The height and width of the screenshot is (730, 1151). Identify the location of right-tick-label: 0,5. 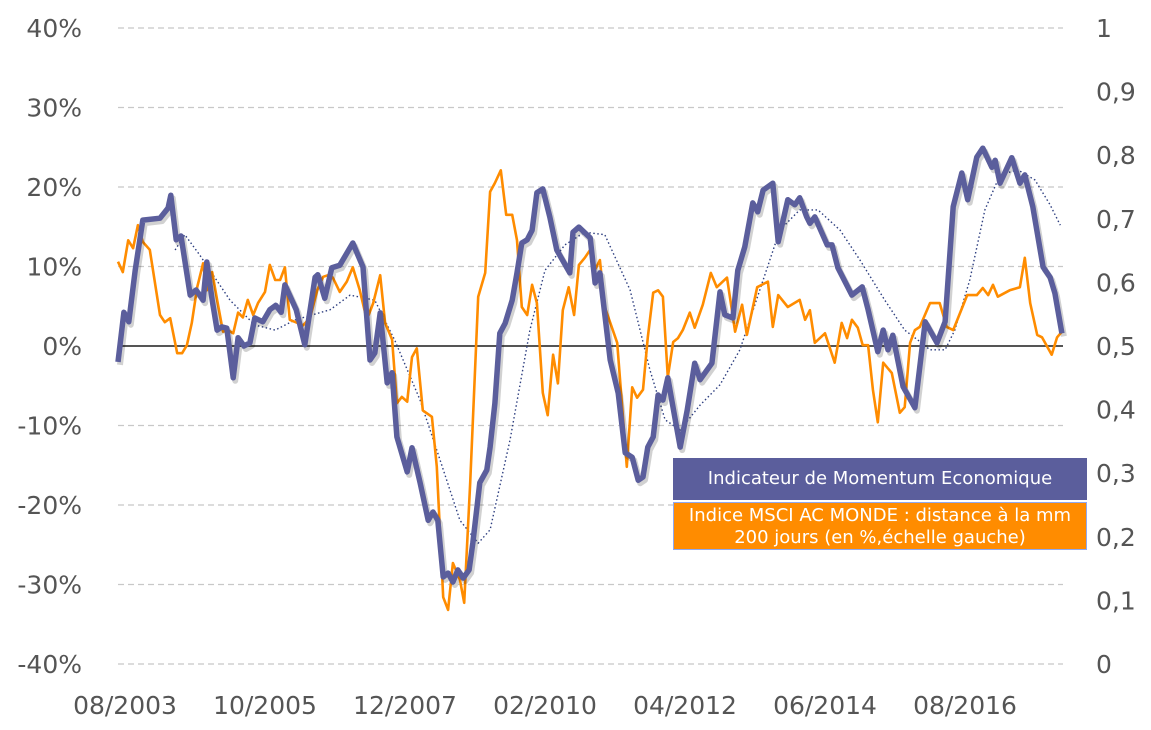
(1116, 346).